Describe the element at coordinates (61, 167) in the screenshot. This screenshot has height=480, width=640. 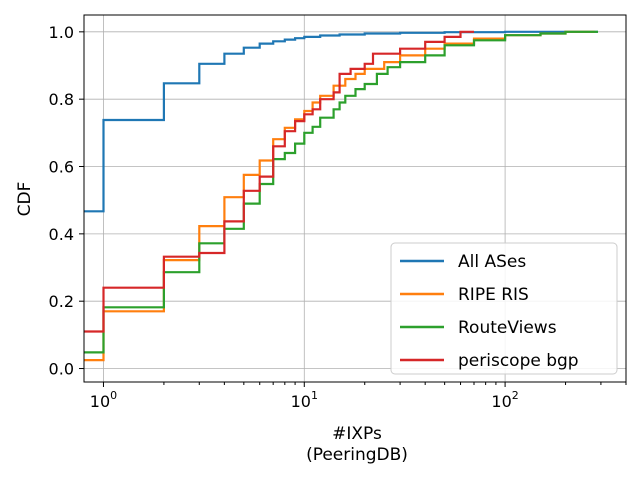
I see `y-tick-label: 0.6` at that location.